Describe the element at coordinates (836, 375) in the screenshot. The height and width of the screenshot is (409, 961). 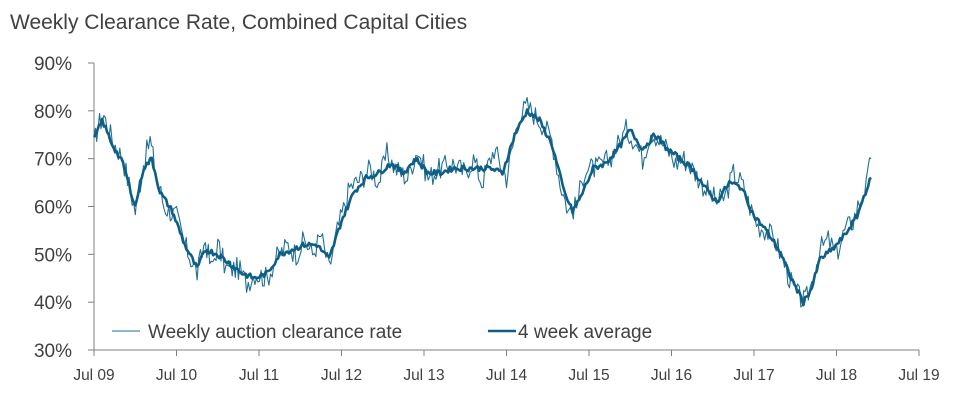
I see `x-tick-label: Jul 18` at that location.